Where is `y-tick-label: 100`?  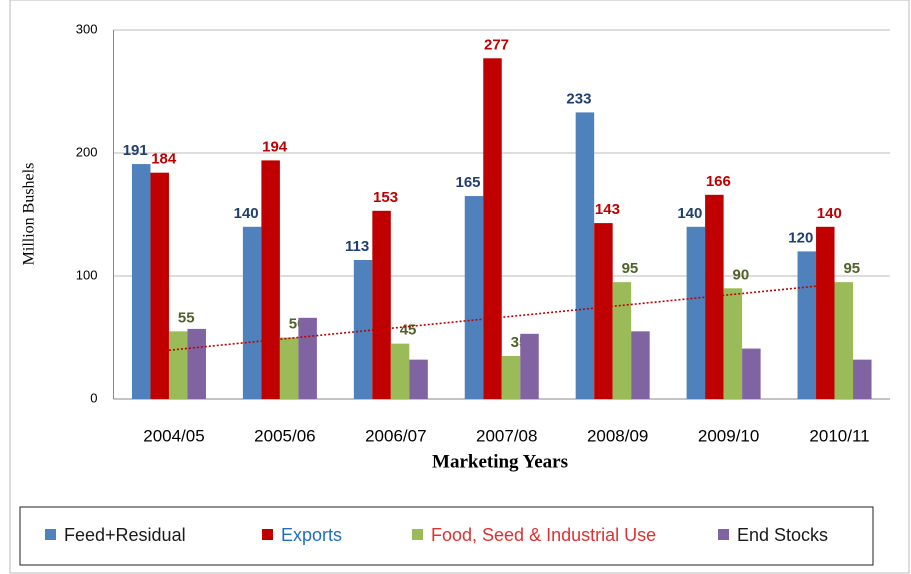
y-tick-label: 100 is located at coordinates (87, 274).